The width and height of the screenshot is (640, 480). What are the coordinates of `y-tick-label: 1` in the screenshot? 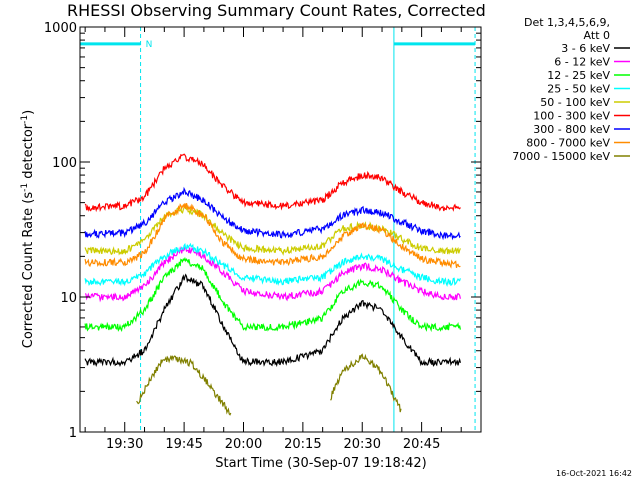 It's located at (73, 433).